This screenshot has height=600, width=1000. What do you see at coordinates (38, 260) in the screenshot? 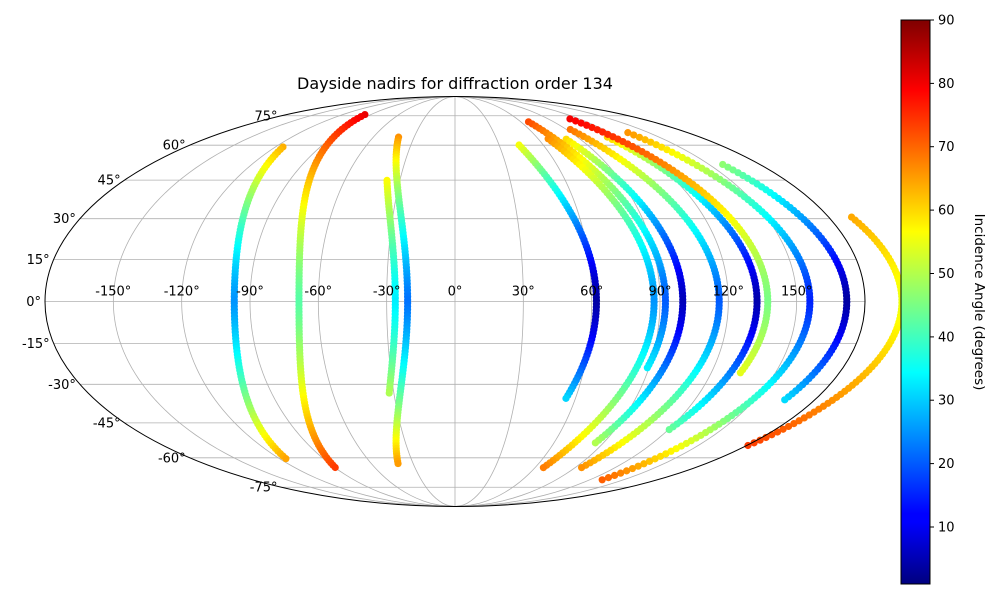
I see `latitude-tick-label: 15°` at bounding box center [38, 260].